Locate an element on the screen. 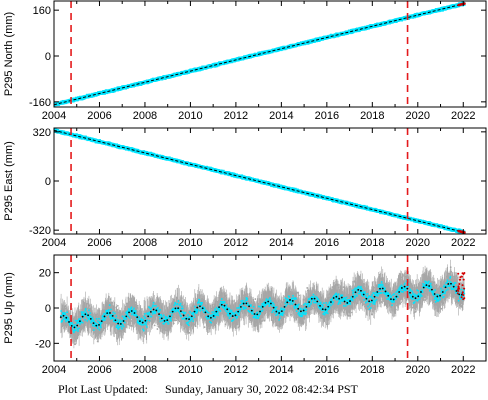 The image size is (488, 400). y-tick-label: -320 is located at coordinates (40, 231).